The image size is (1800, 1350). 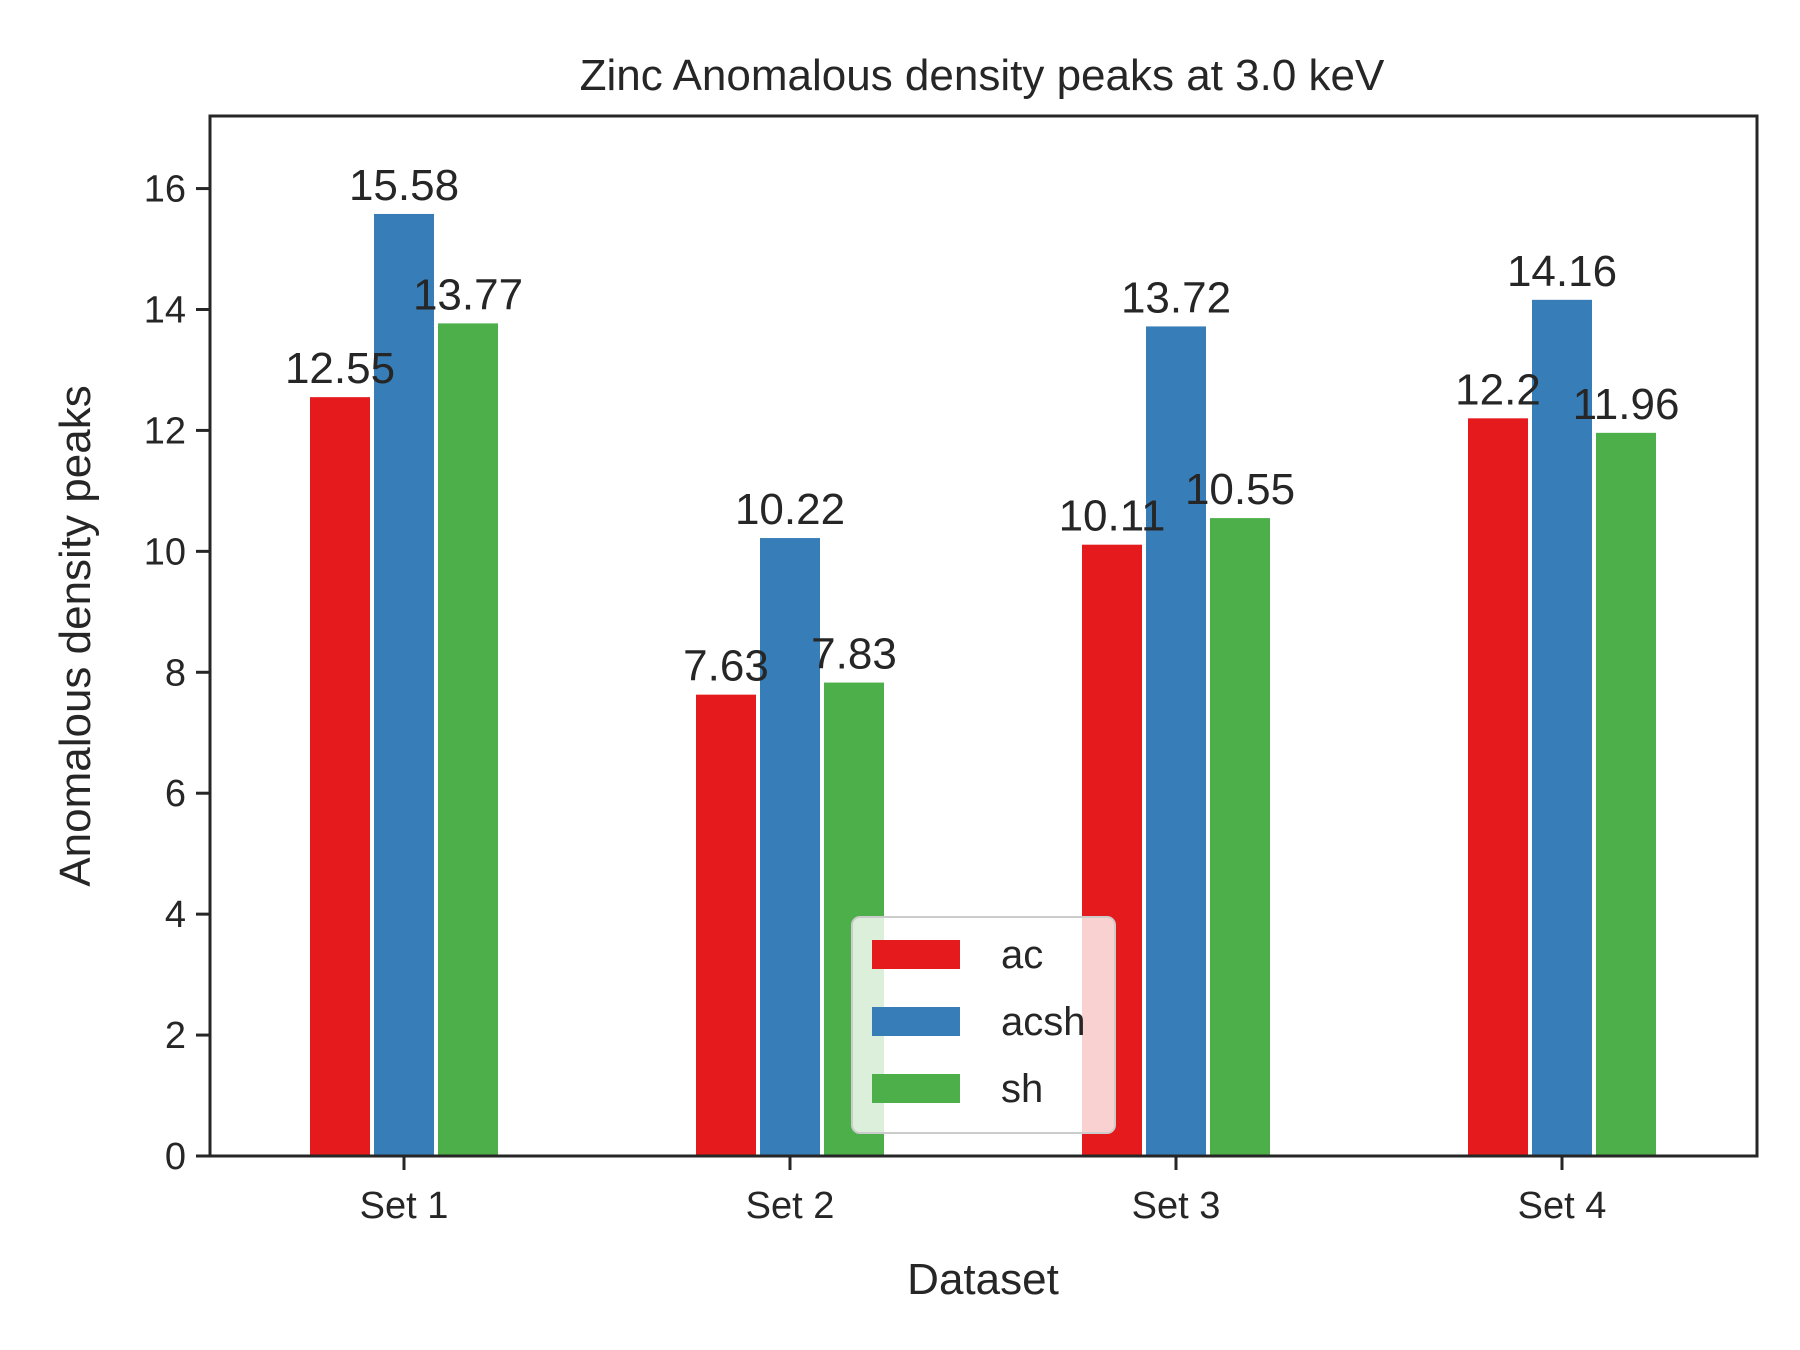 What do you see at coordinates (165, 431) in the screenshot?
I see `y-tick-label: 12` at bounding box center [165, 431].